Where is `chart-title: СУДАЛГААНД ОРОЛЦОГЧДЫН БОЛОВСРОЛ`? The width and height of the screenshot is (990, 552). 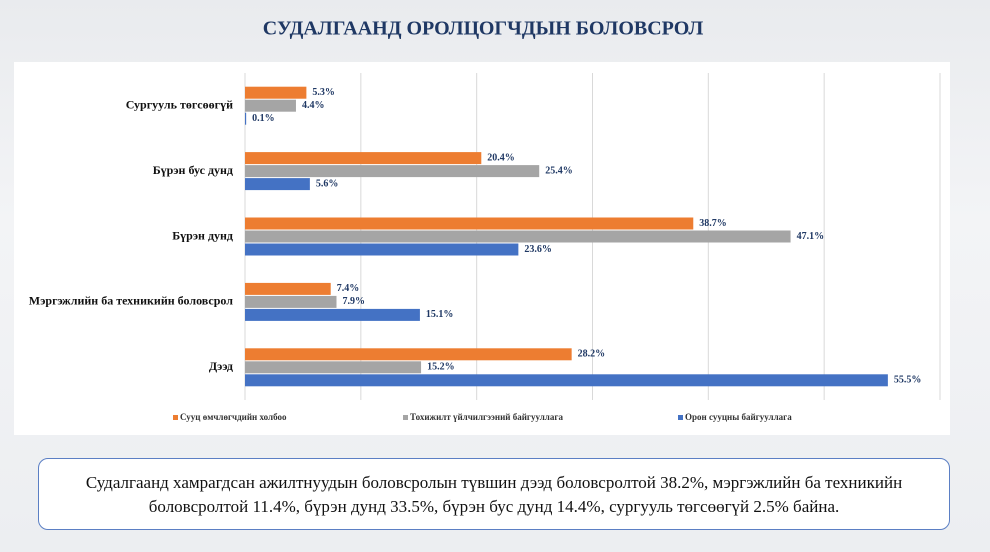
chart-title: СУДАЛГААНД ОРОЛЦОГЧДЫН БОЛОВСРОЛ is located at coordinates (483, 29).